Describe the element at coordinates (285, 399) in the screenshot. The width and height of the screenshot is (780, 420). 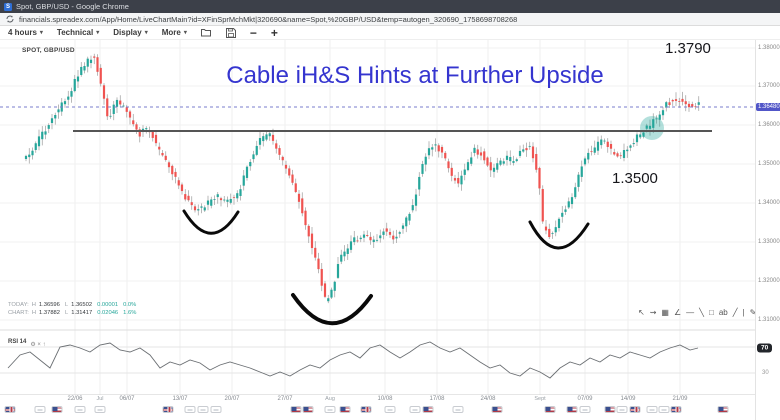
I see `x-axis-date-label: 27/07` at that location.